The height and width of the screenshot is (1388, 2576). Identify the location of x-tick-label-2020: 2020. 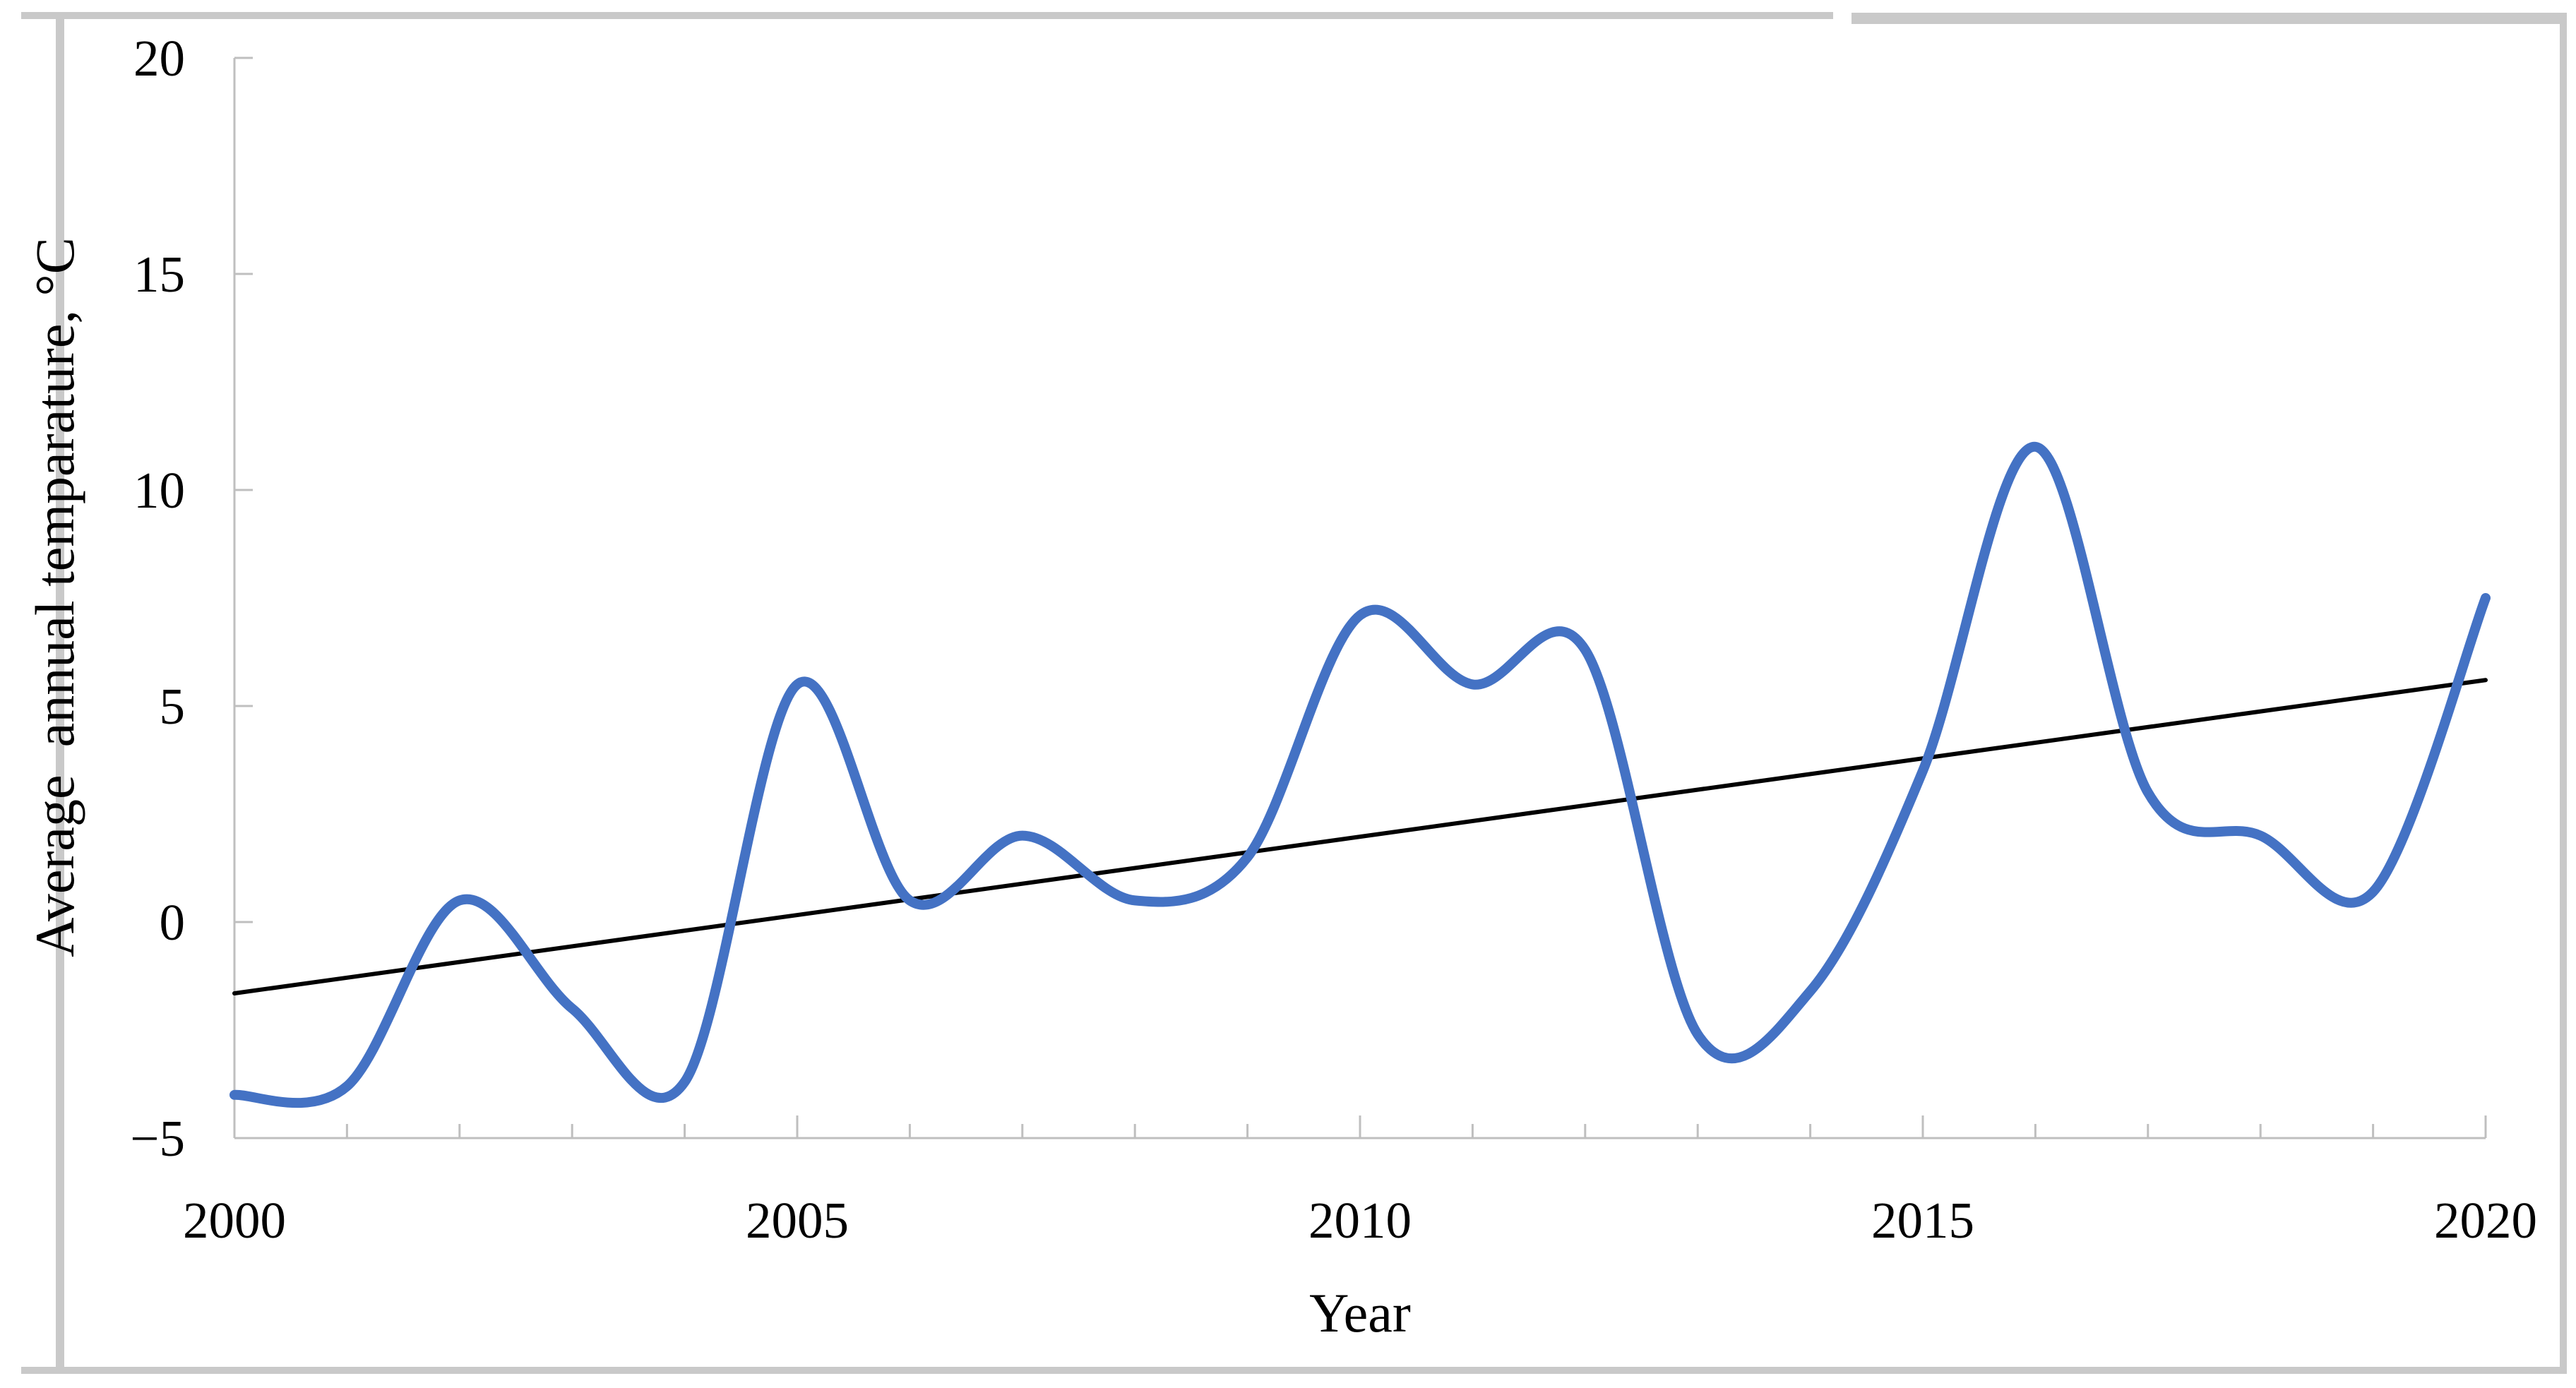
(2485, 1220).